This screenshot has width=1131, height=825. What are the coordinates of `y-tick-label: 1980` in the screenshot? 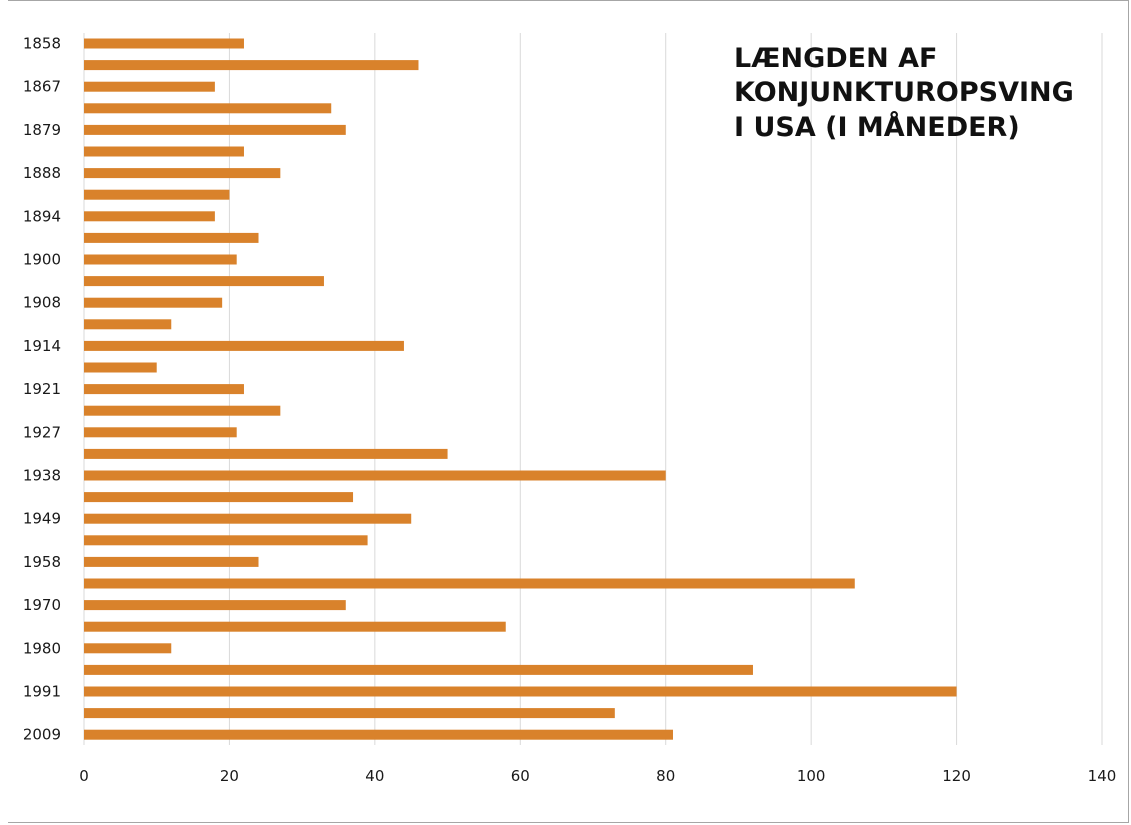 It's located at (42, 648).